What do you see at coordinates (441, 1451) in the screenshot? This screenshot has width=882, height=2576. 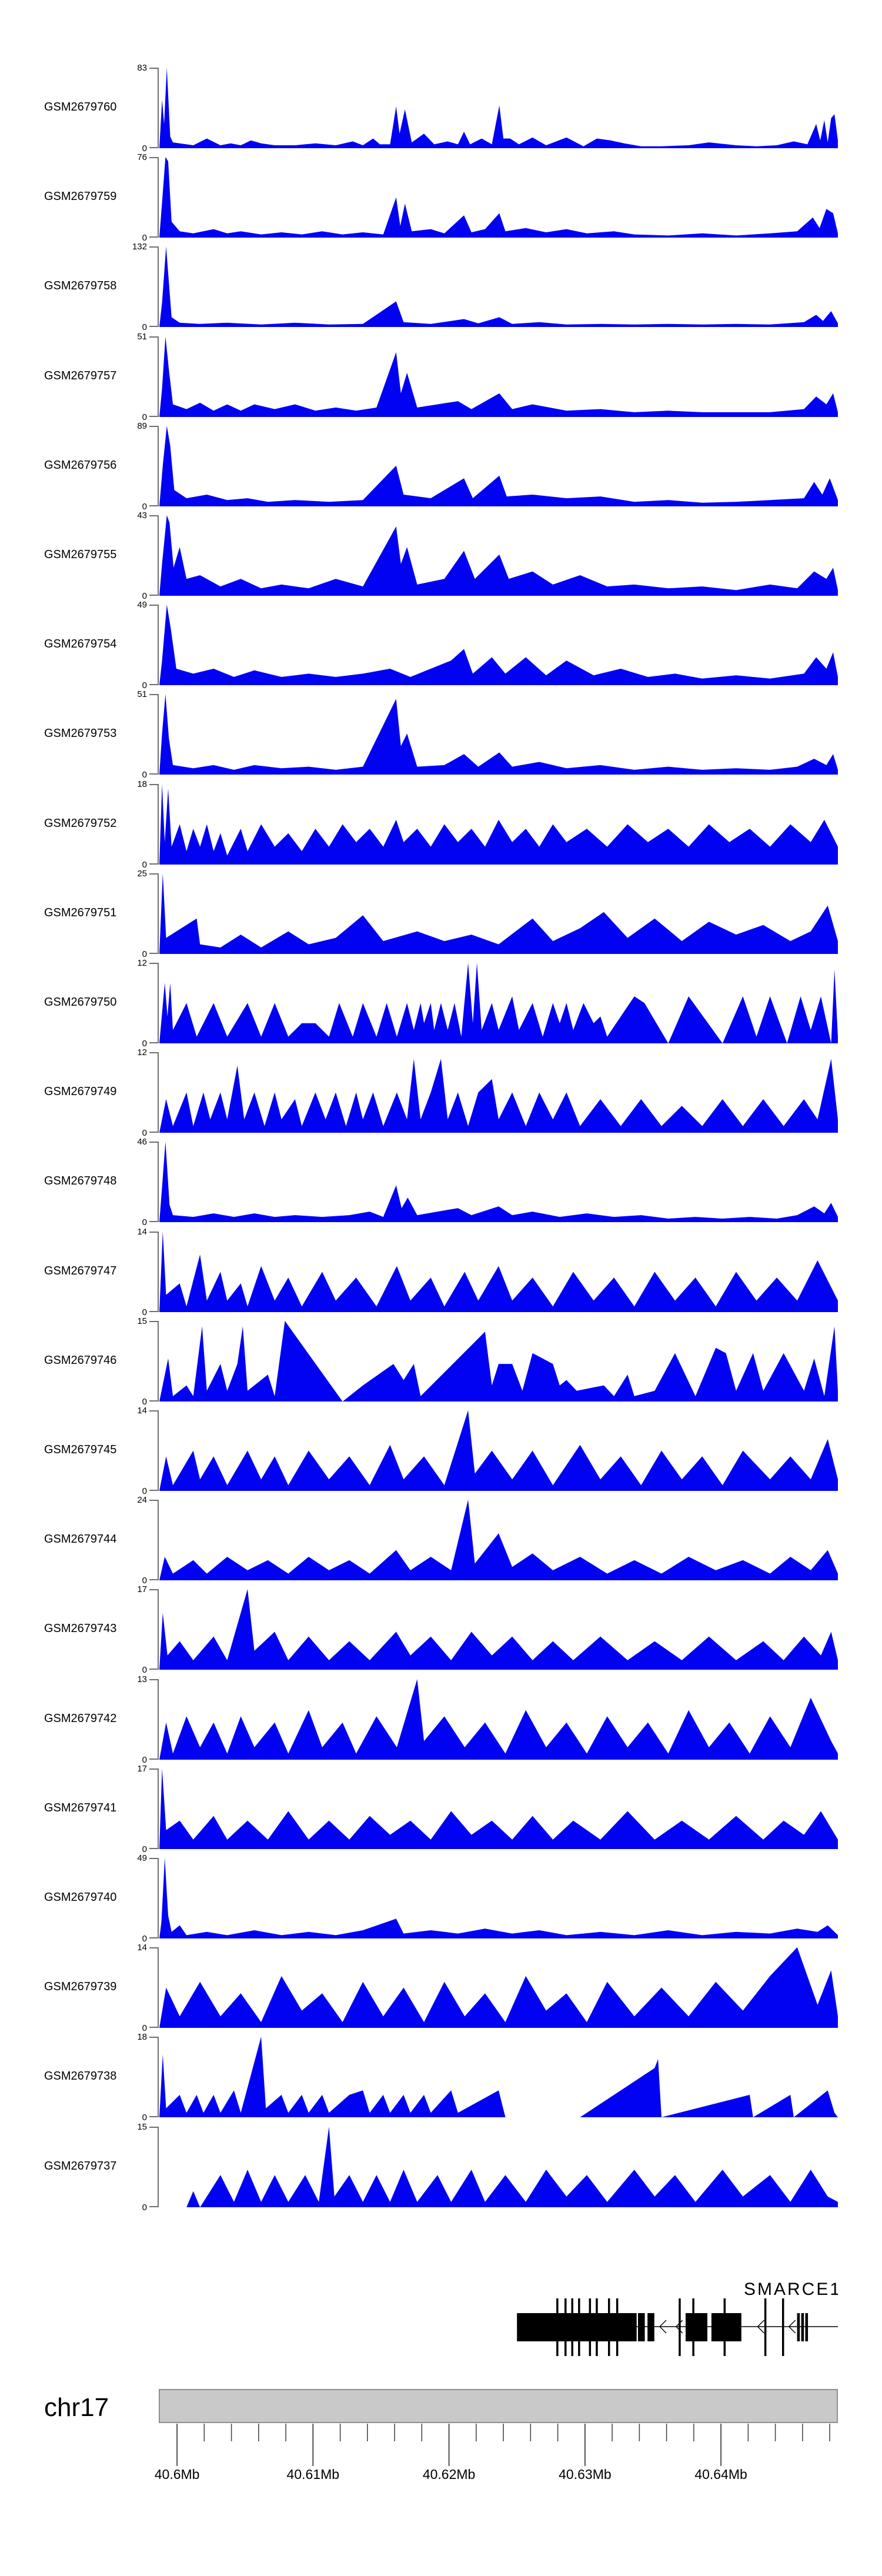 I see `coverage-track-row: GSM2679745 14 0` at bounding box center [441, 1451].